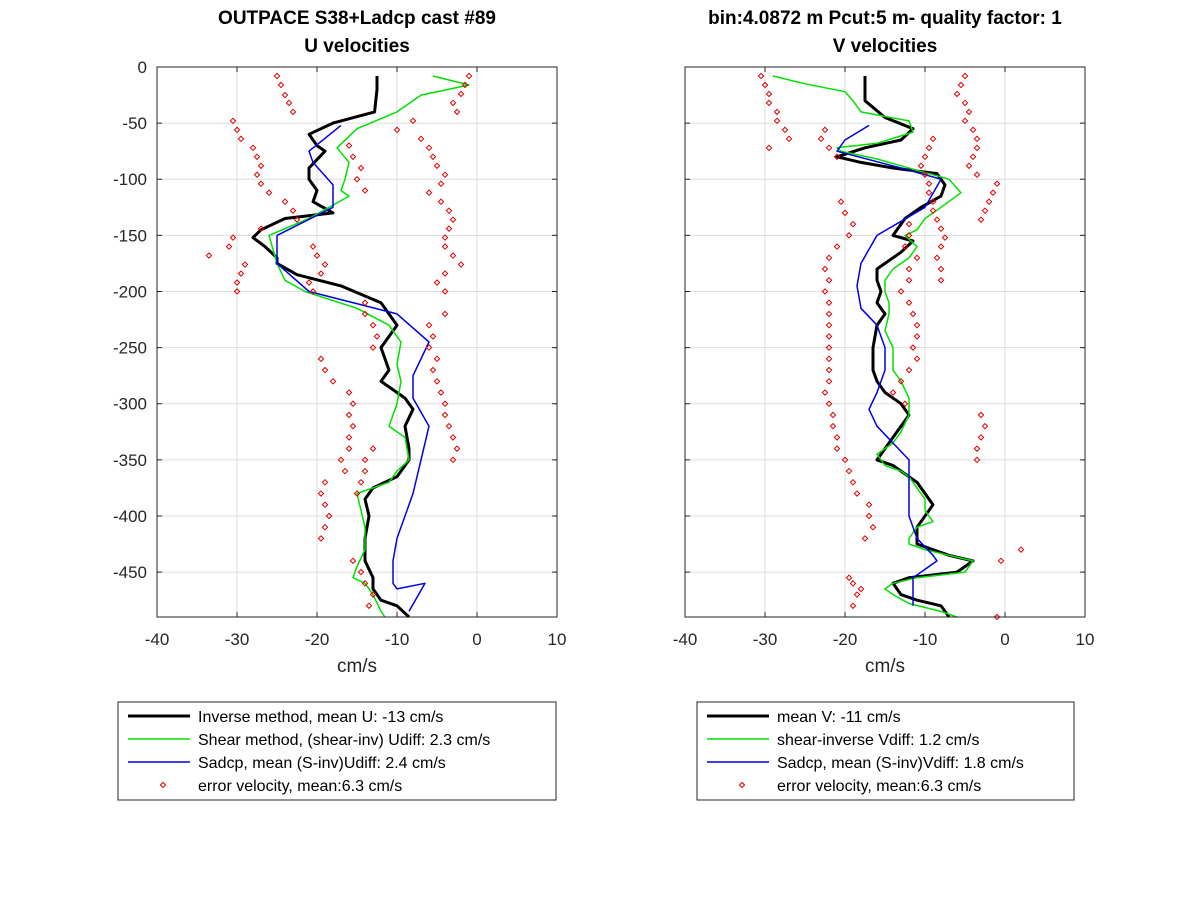 The width and height of the screenshot is (1200, 900). I want to click on legend-label: Sadcp, mean (S-inv)Vdiff: 1.8 cm/s, so click(900, 763).